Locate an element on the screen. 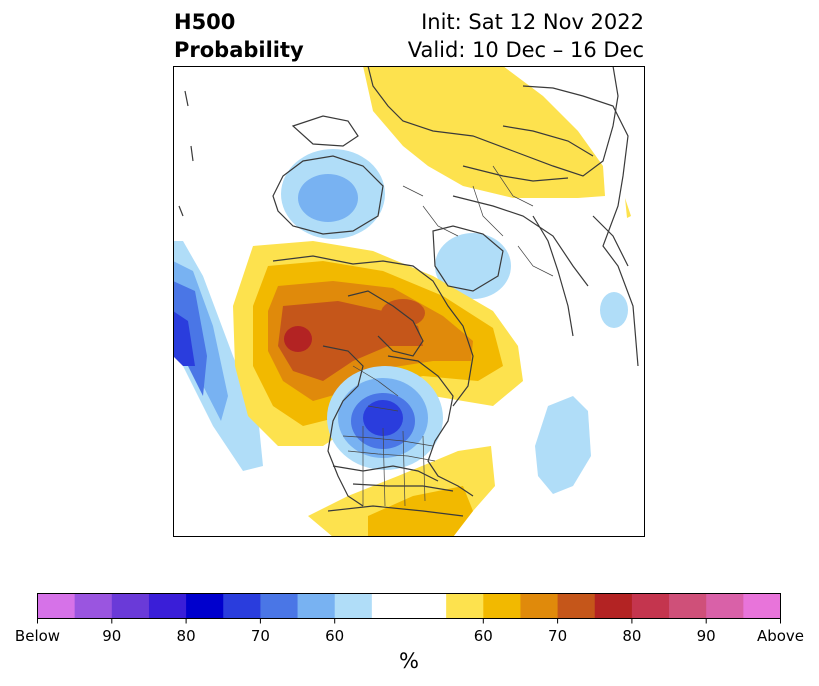  above-anomaly-alaska is located at coordinates (378, 343).